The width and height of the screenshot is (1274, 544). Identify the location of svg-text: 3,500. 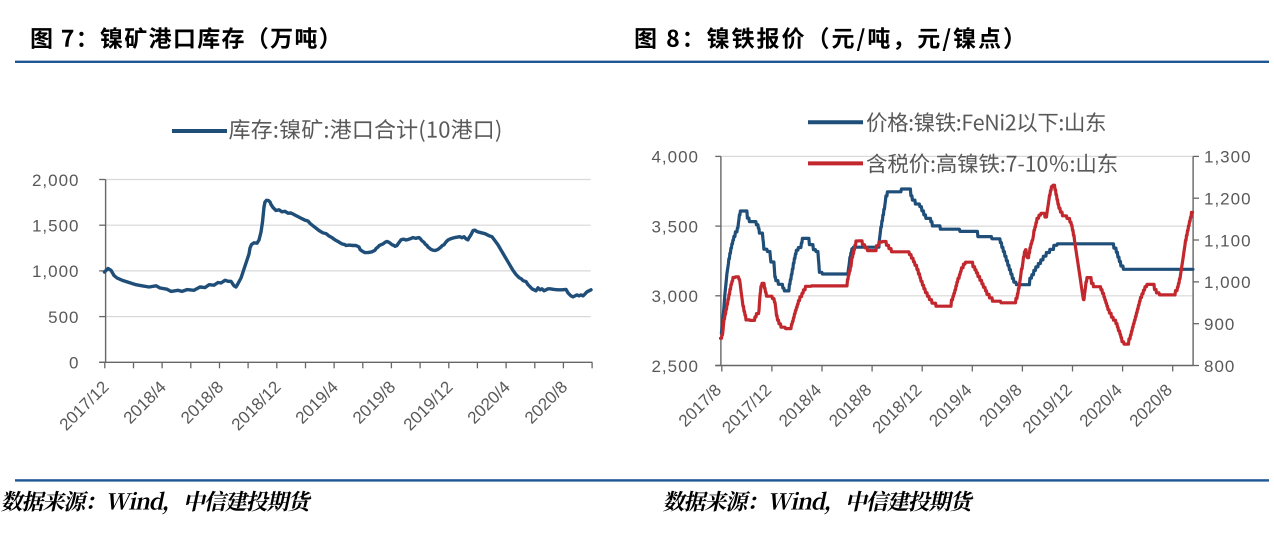
(675, 226).